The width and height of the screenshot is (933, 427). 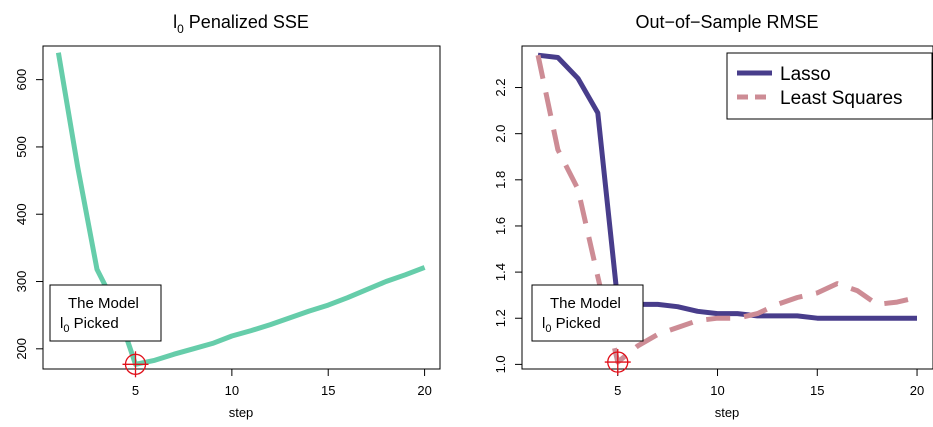 What do you see at coordinates (587, 313) in the screenshot?
I see `right-annotation-box` at bounding box center [587, 313].